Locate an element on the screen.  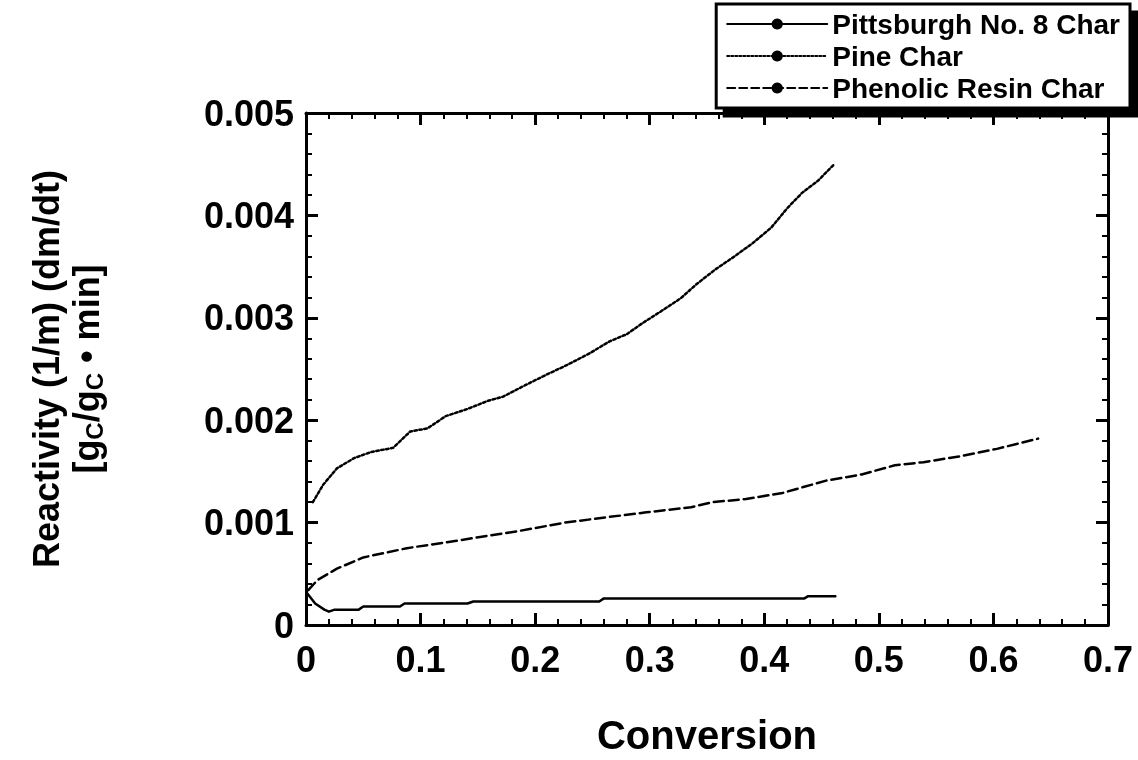
x-tick-label: 0.2 is located at coordinates (535, 659).